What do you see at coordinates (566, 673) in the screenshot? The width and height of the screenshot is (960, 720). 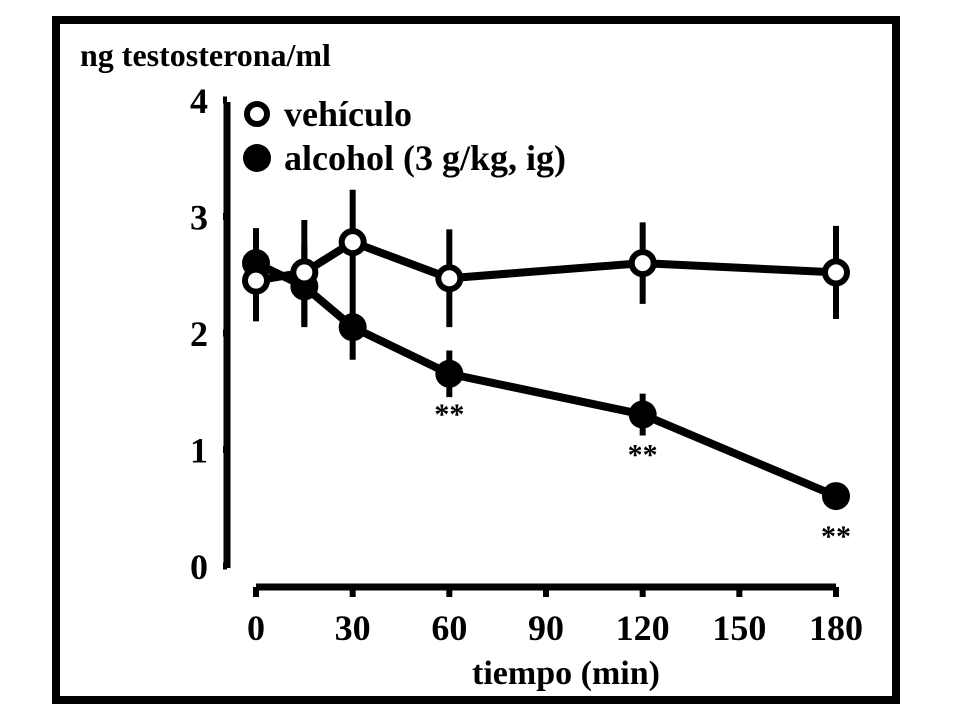 I see `x-axis-label: tiempo (min)` at bounding box center [566, 673].